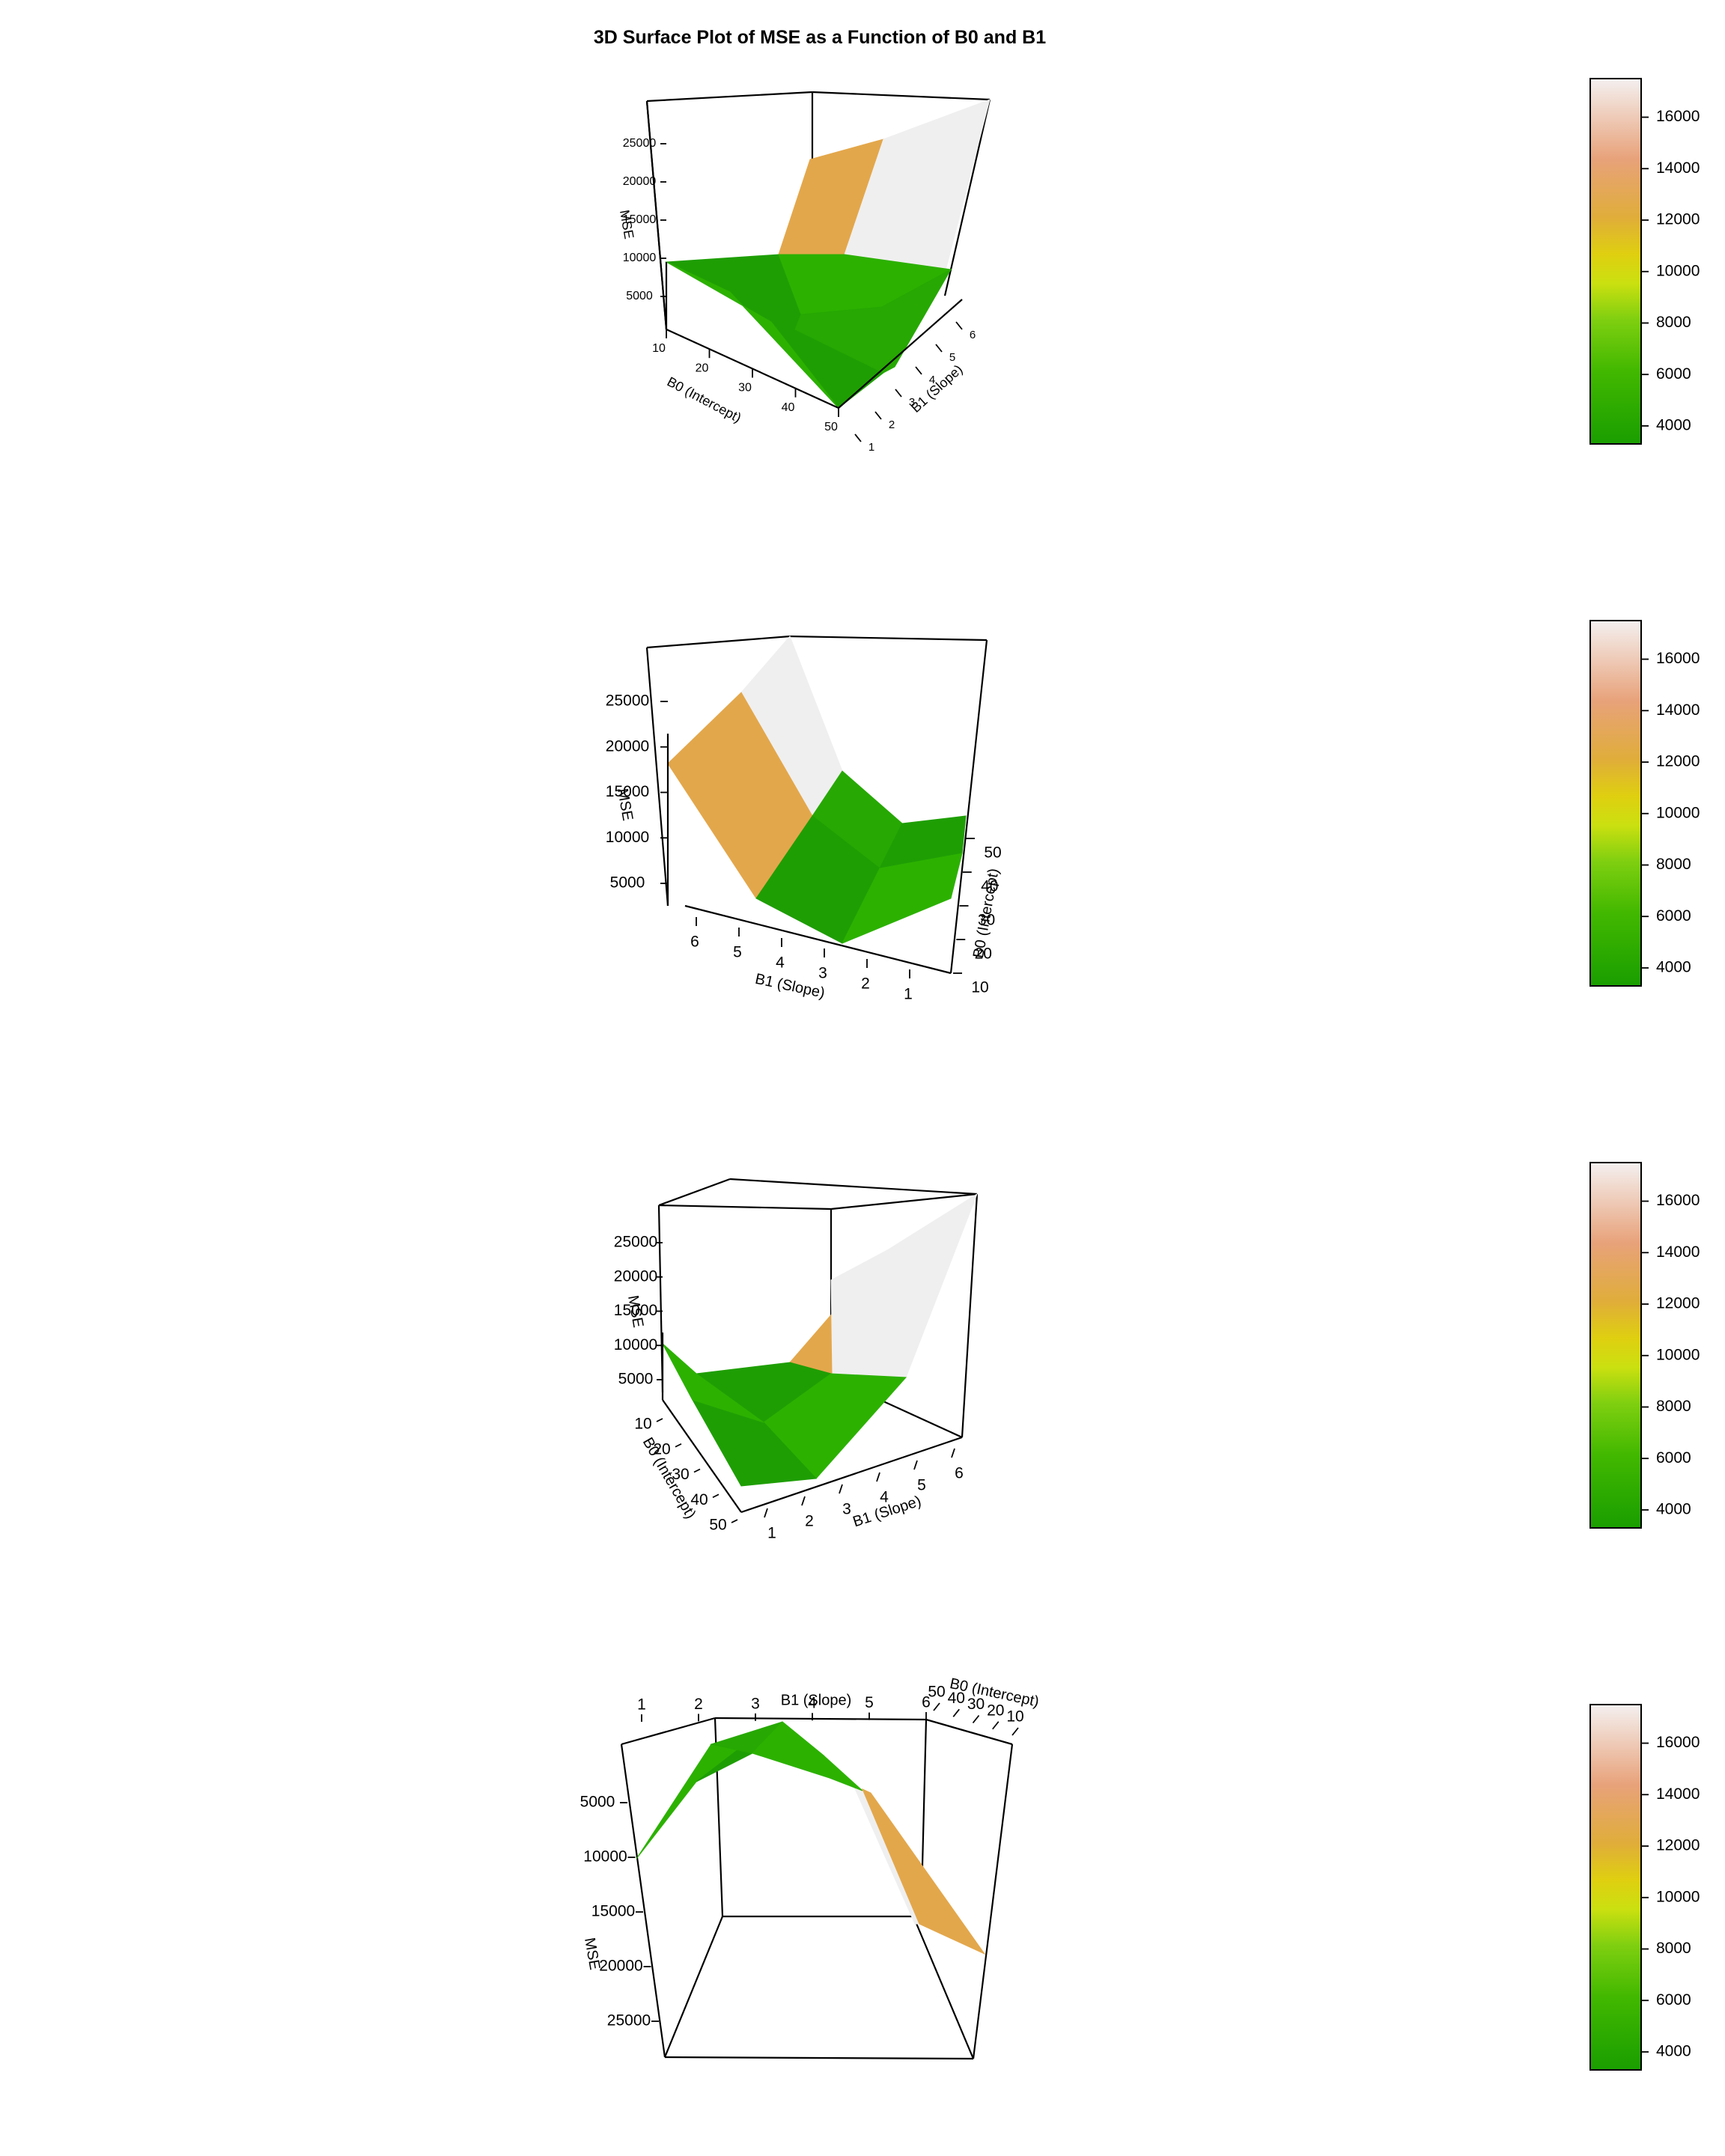 This screenshot has height=2156, width=1725. What do you see at coordinates (772, 1533) in the screenshot?
I see `y-axis-tick-label: 1` at bounding box center [772, 1533].